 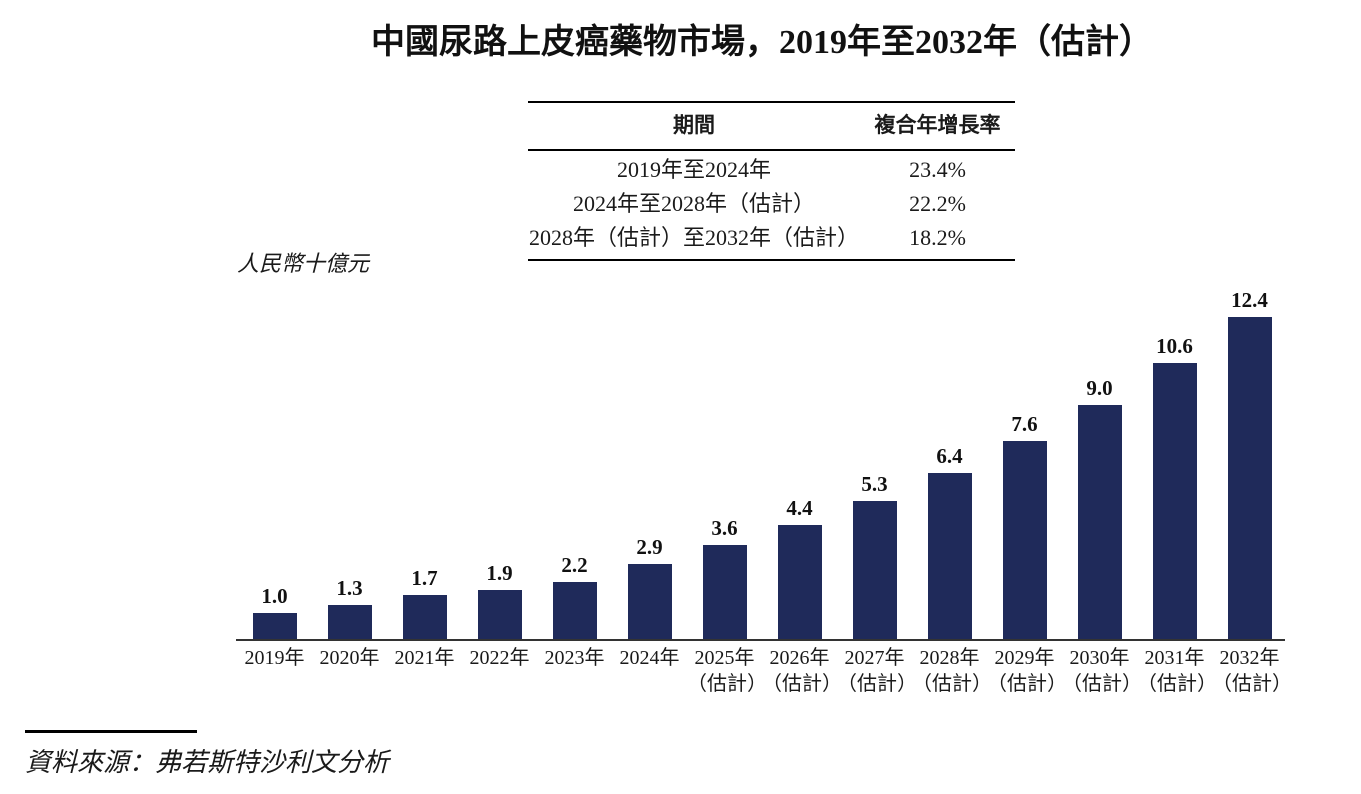 I want to click on x-axis-label: 2022年, so click(x=499, y=671).